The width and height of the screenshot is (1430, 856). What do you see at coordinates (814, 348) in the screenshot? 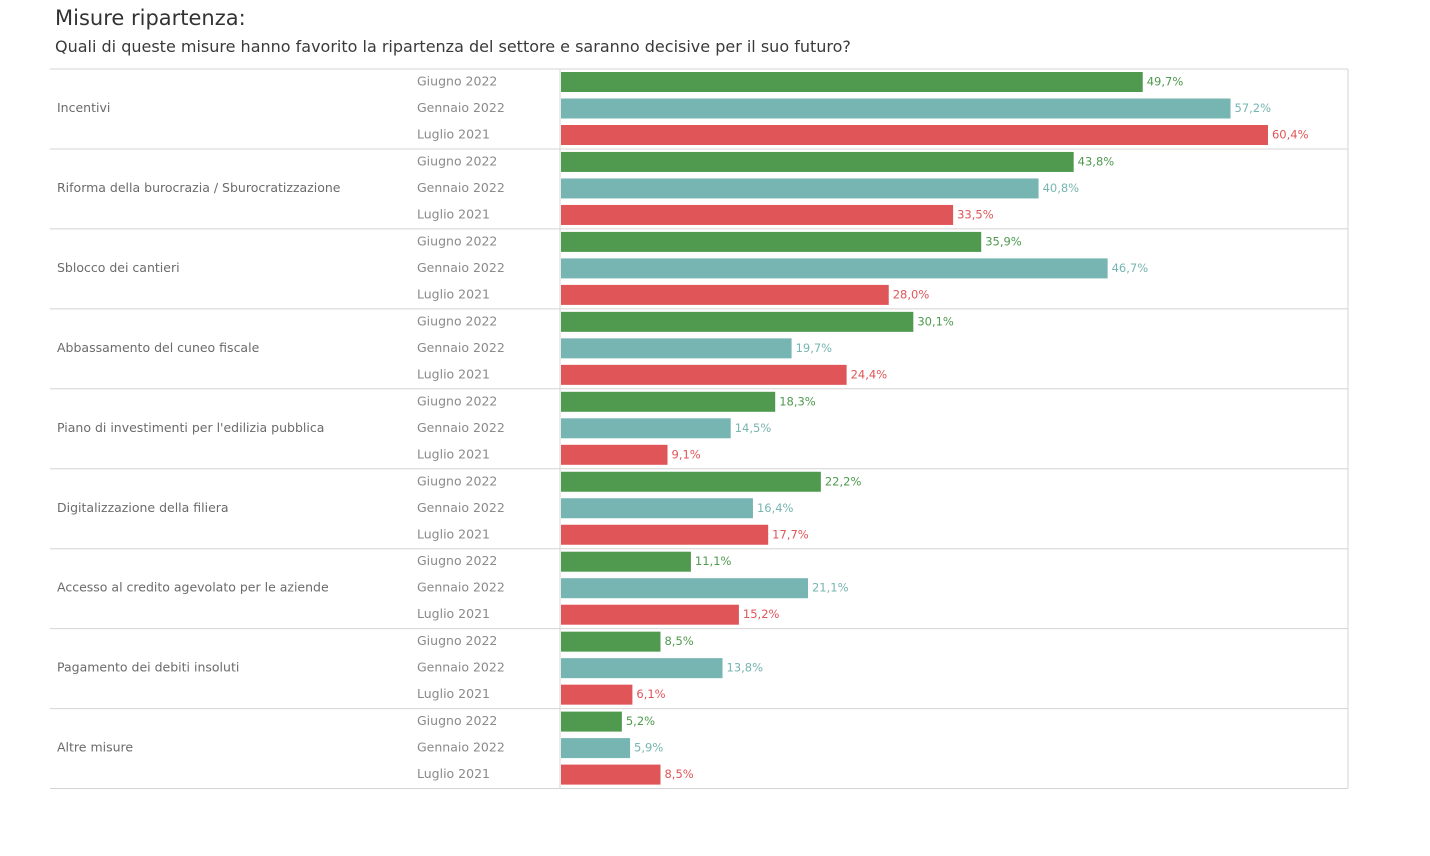
I see `data-label: 19,7%` at bounding box center [814, 348].